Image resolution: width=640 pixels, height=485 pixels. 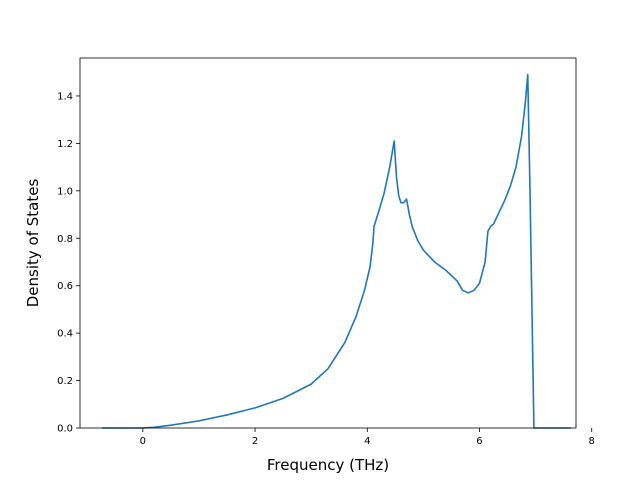 What do you see at coordinates (65, 96) in the screenshot?
I see `y-tick-label: 1.4` at bounding box center [65, 96].